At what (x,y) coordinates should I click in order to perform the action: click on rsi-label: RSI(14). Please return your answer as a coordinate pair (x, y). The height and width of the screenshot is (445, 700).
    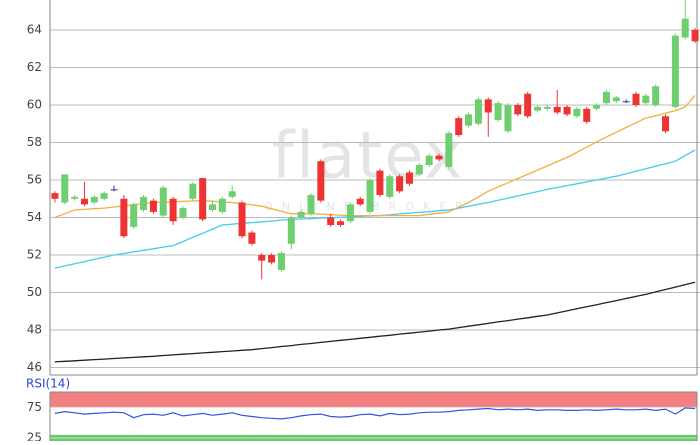
    Looking at the image, I should click on (48, 384).